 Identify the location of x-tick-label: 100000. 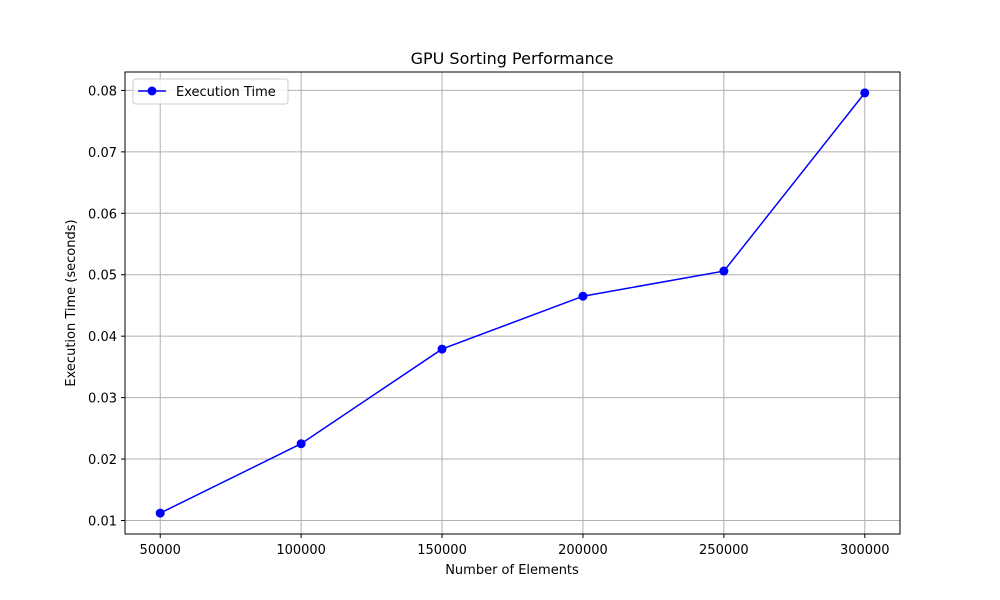
(301, 550).